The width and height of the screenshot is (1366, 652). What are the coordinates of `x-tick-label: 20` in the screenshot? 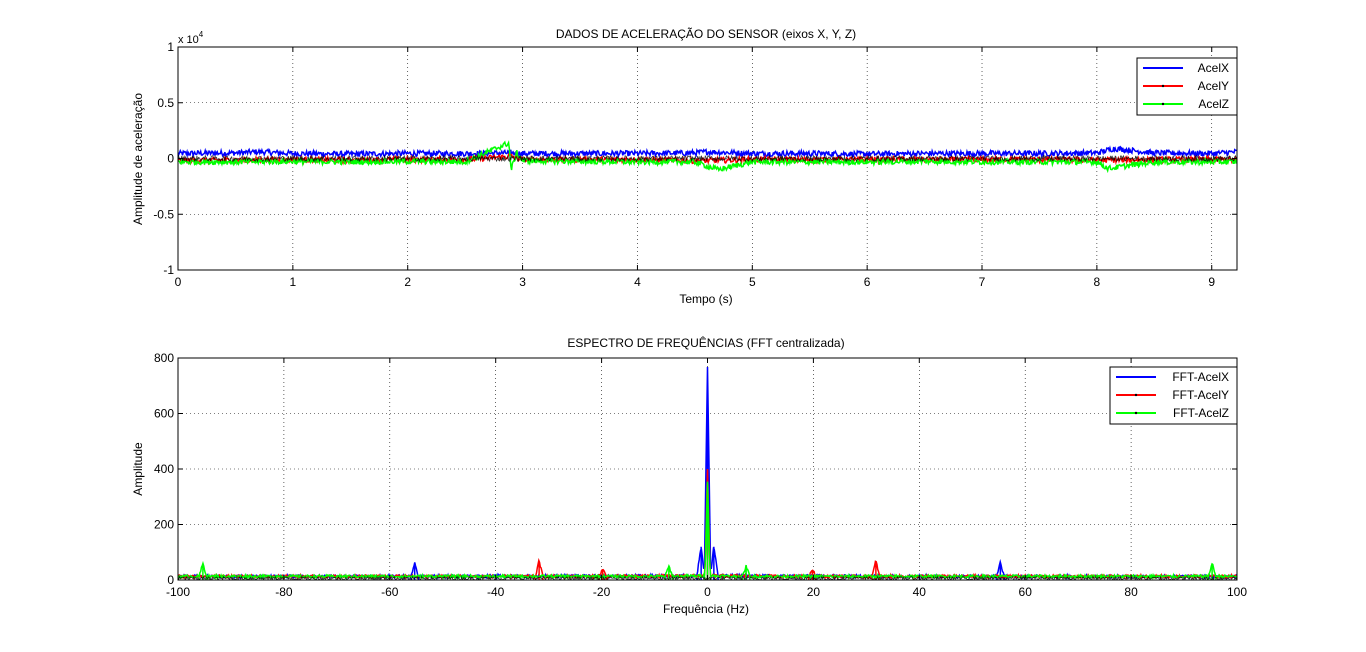 It's located at (814, 592).